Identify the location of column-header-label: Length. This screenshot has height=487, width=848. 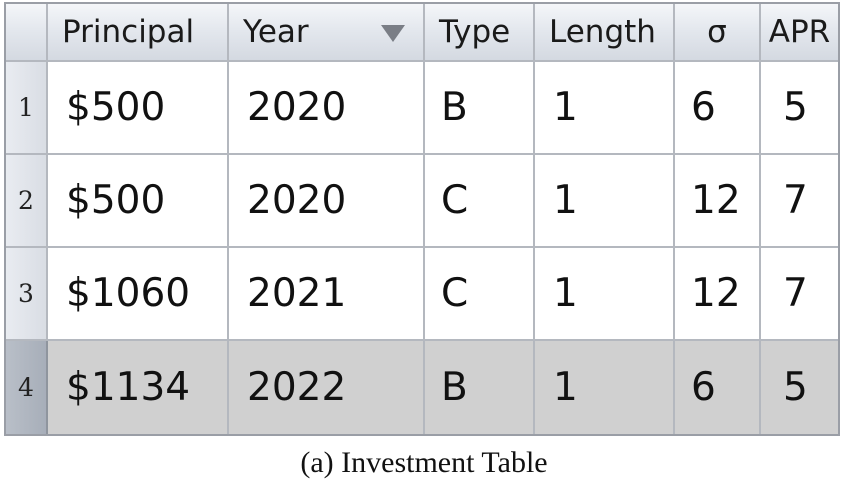
(602, 32).